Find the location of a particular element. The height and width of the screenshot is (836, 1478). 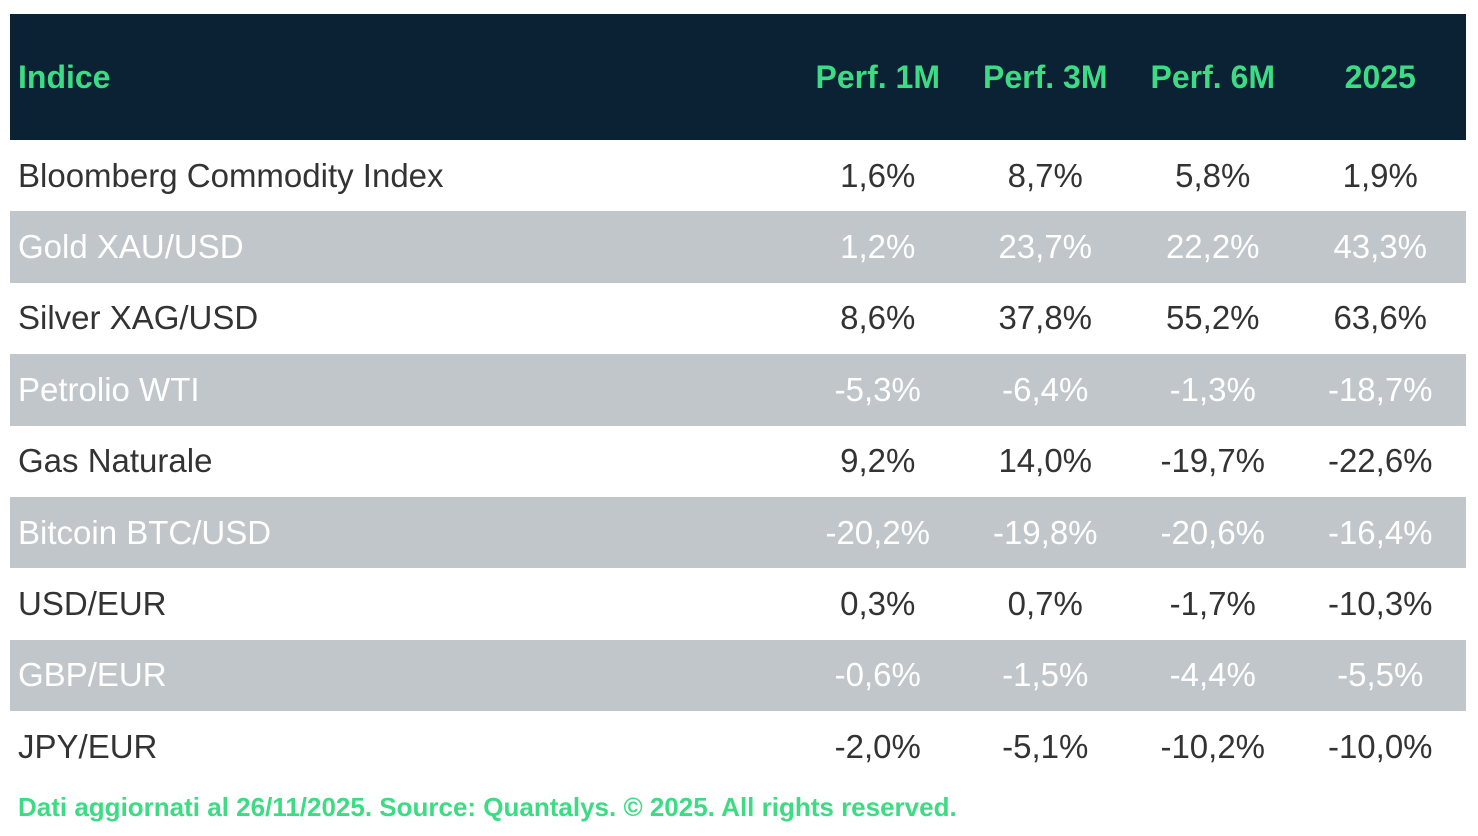

row-label: Gold XAU/USD is located at coordinates (131, 247).